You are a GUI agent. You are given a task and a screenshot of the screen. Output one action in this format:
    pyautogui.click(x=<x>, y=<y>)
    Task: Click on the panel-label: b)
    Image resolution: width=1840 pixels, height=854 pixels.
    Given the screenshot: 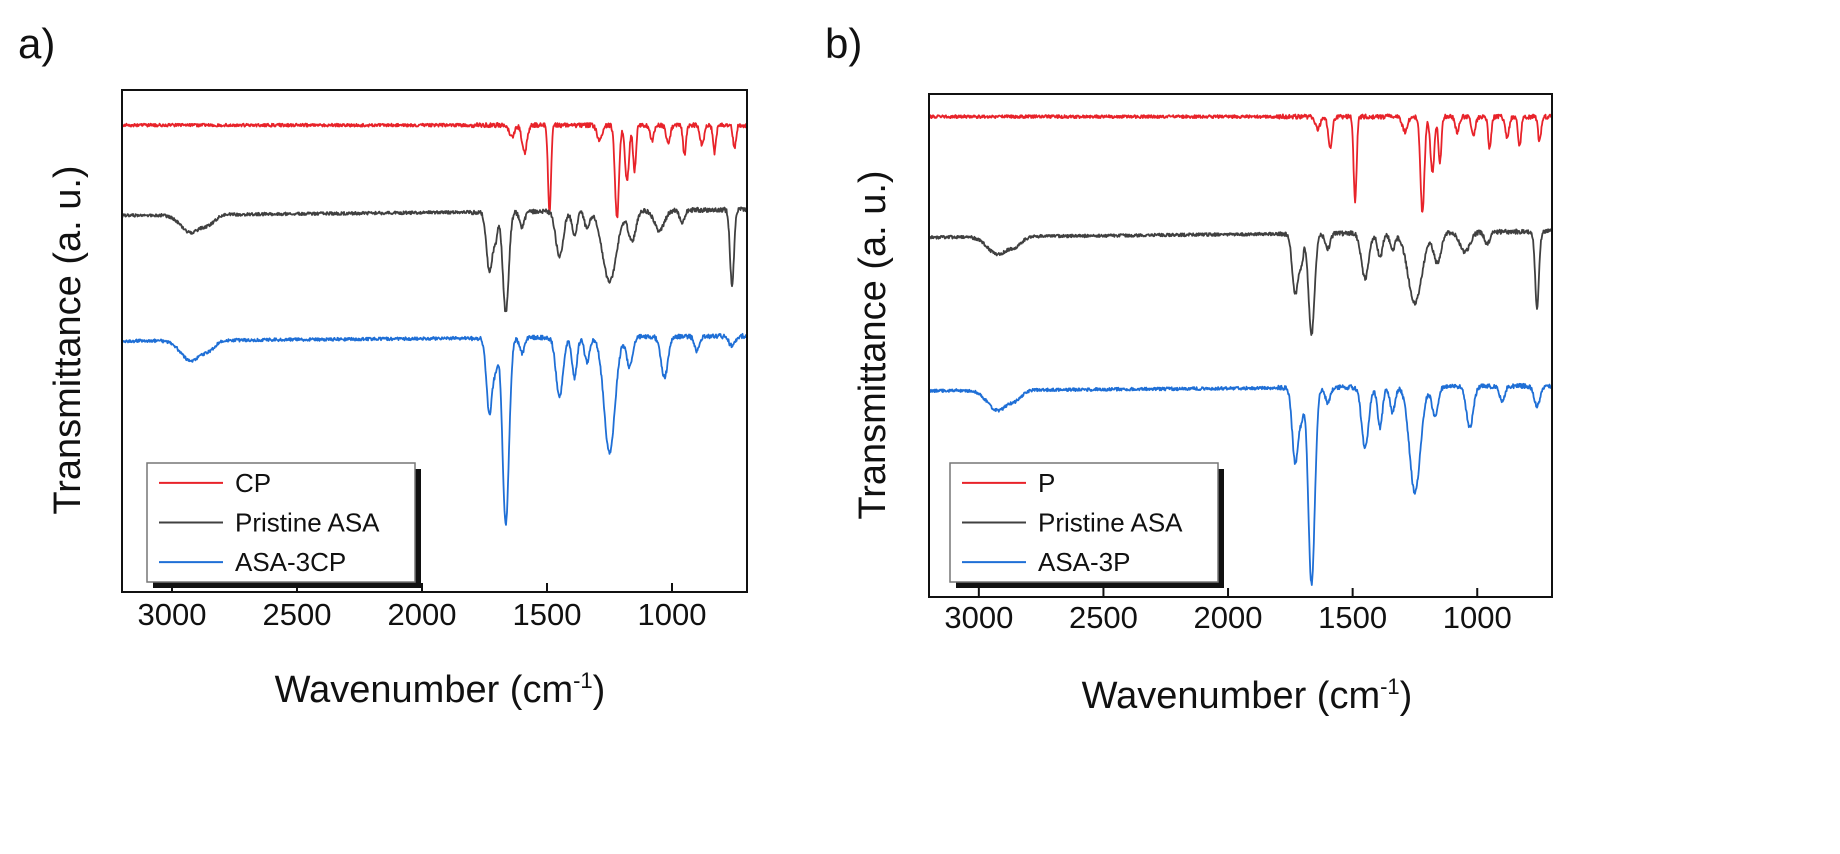 What is the action you would take?
    pyautogui.click(x=843, y=43)
    